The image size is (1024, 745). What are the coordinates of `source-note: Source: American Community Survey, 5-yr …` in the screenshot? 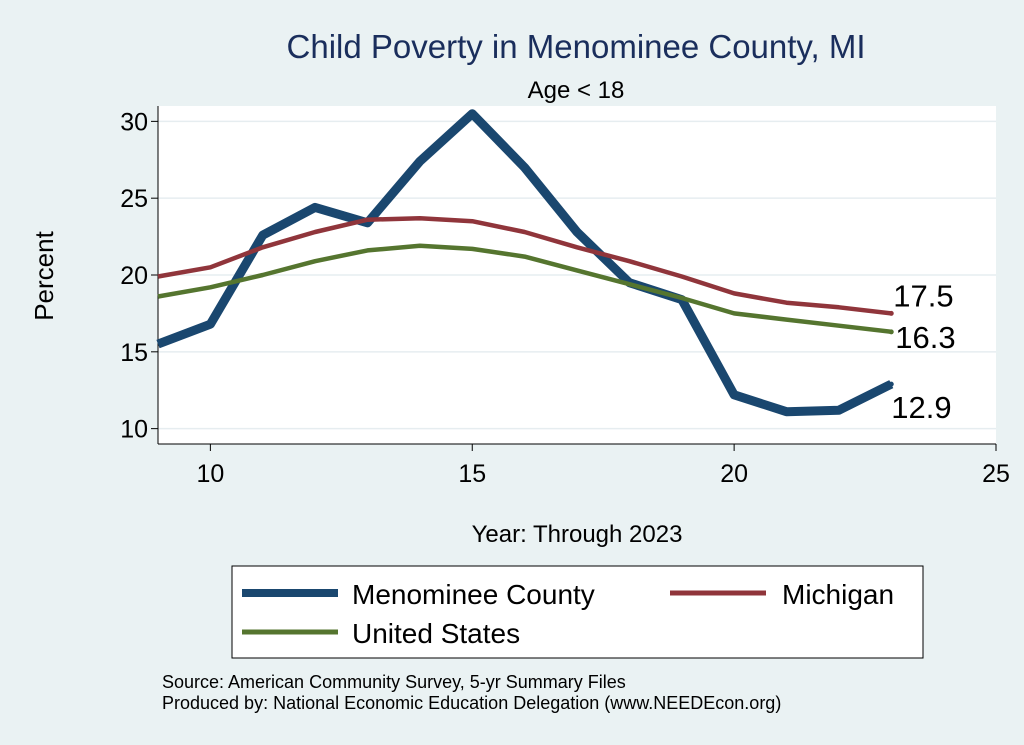 It's located at (394, 682).